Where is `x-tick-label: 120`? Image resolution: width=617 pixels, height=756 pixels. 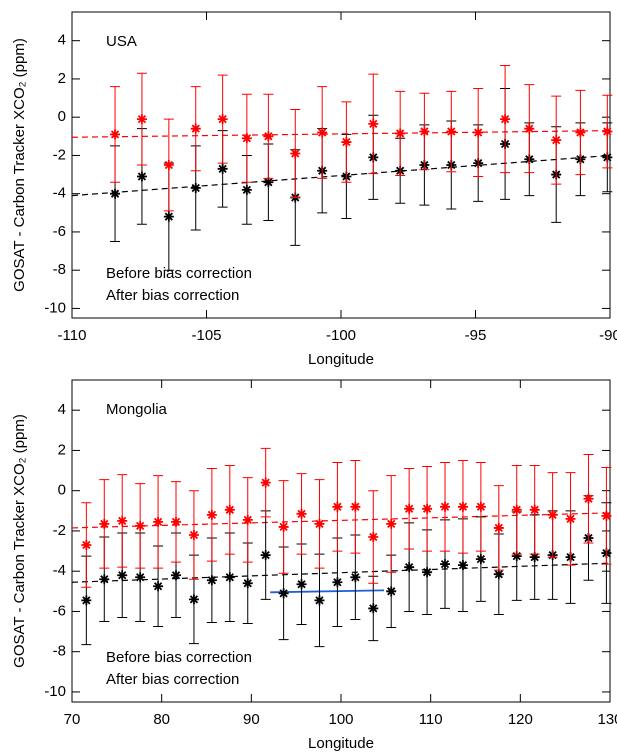
x-tick-label: 120 is located at coordinates (520, 719).